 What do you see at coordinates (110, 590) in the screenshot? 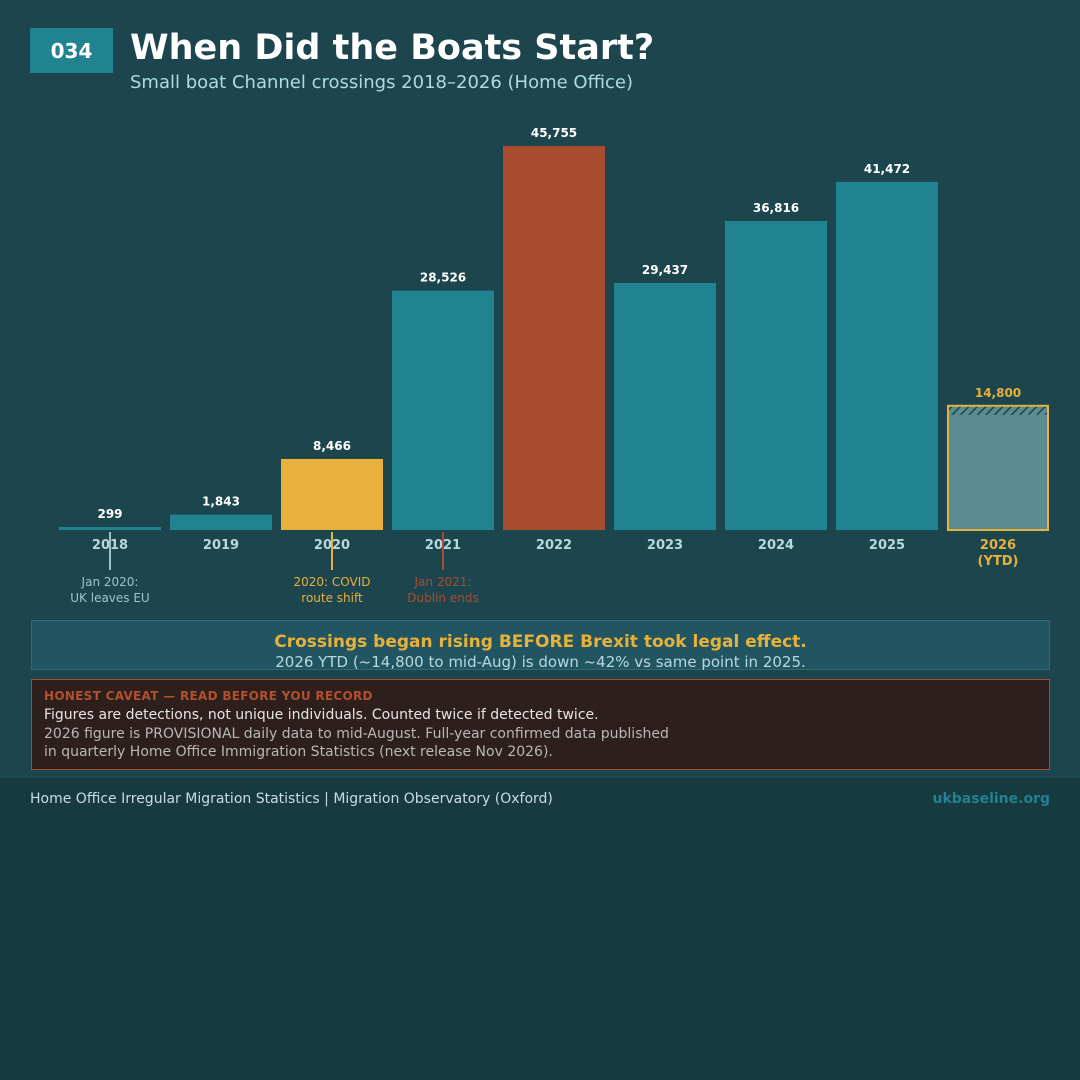
I see `annotation-0: Jan 2020: UK leaves EU` at bounding box center [110, 590].